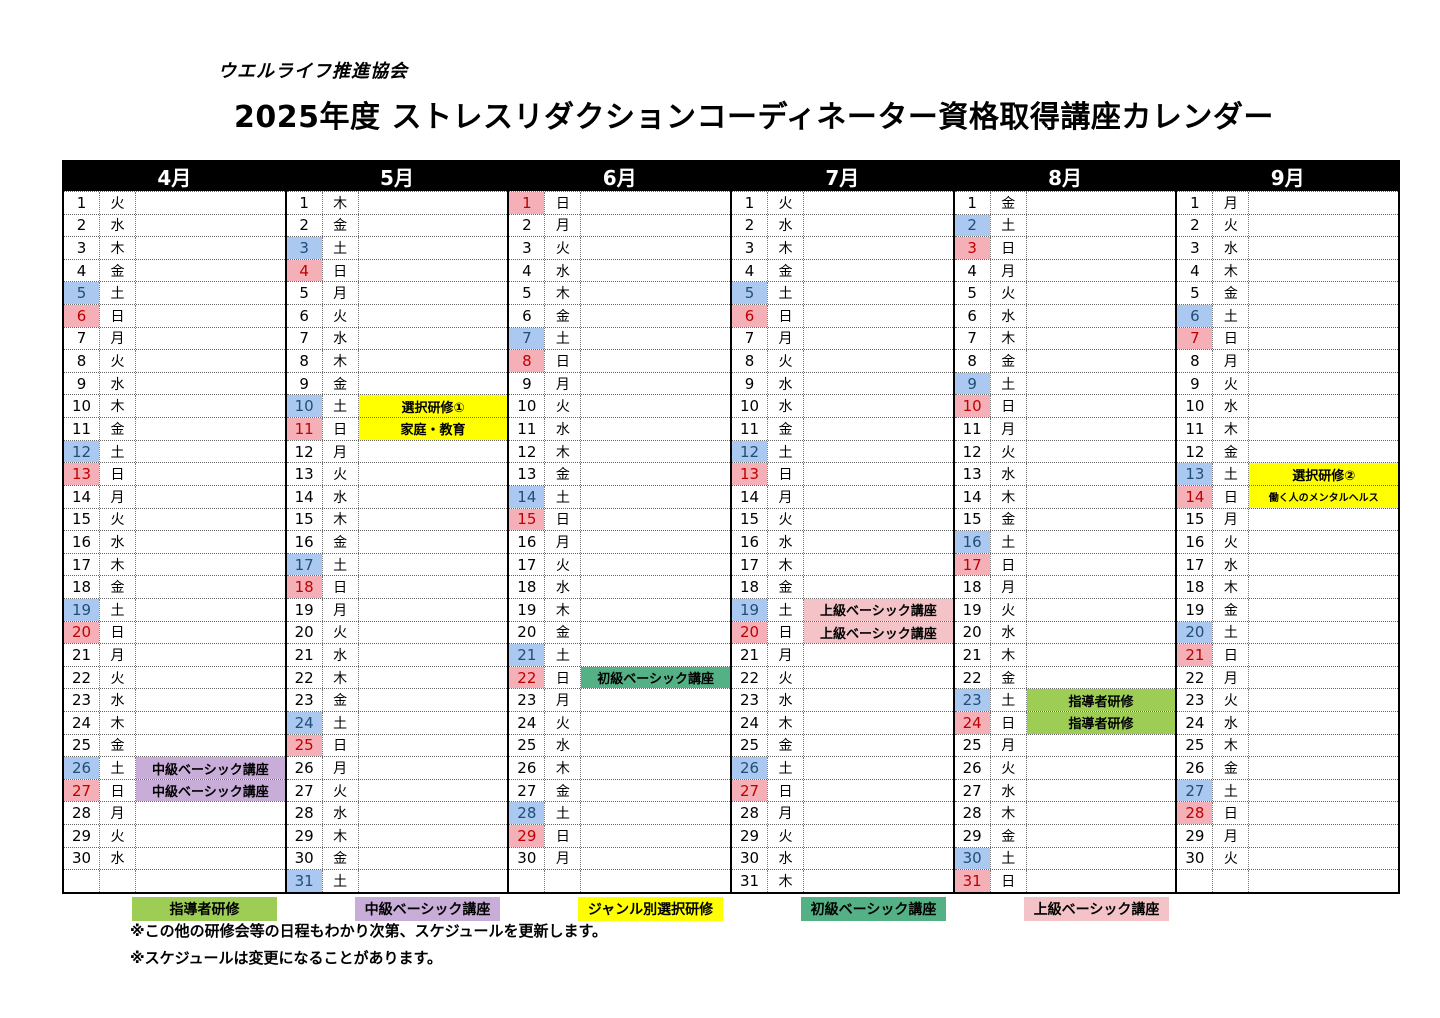 The image size is (1440, 1018). What do you see at coordinates (842, 428) in the screenshot?
I see `calendar-row: 11 金` at bounding box center [842, 428].